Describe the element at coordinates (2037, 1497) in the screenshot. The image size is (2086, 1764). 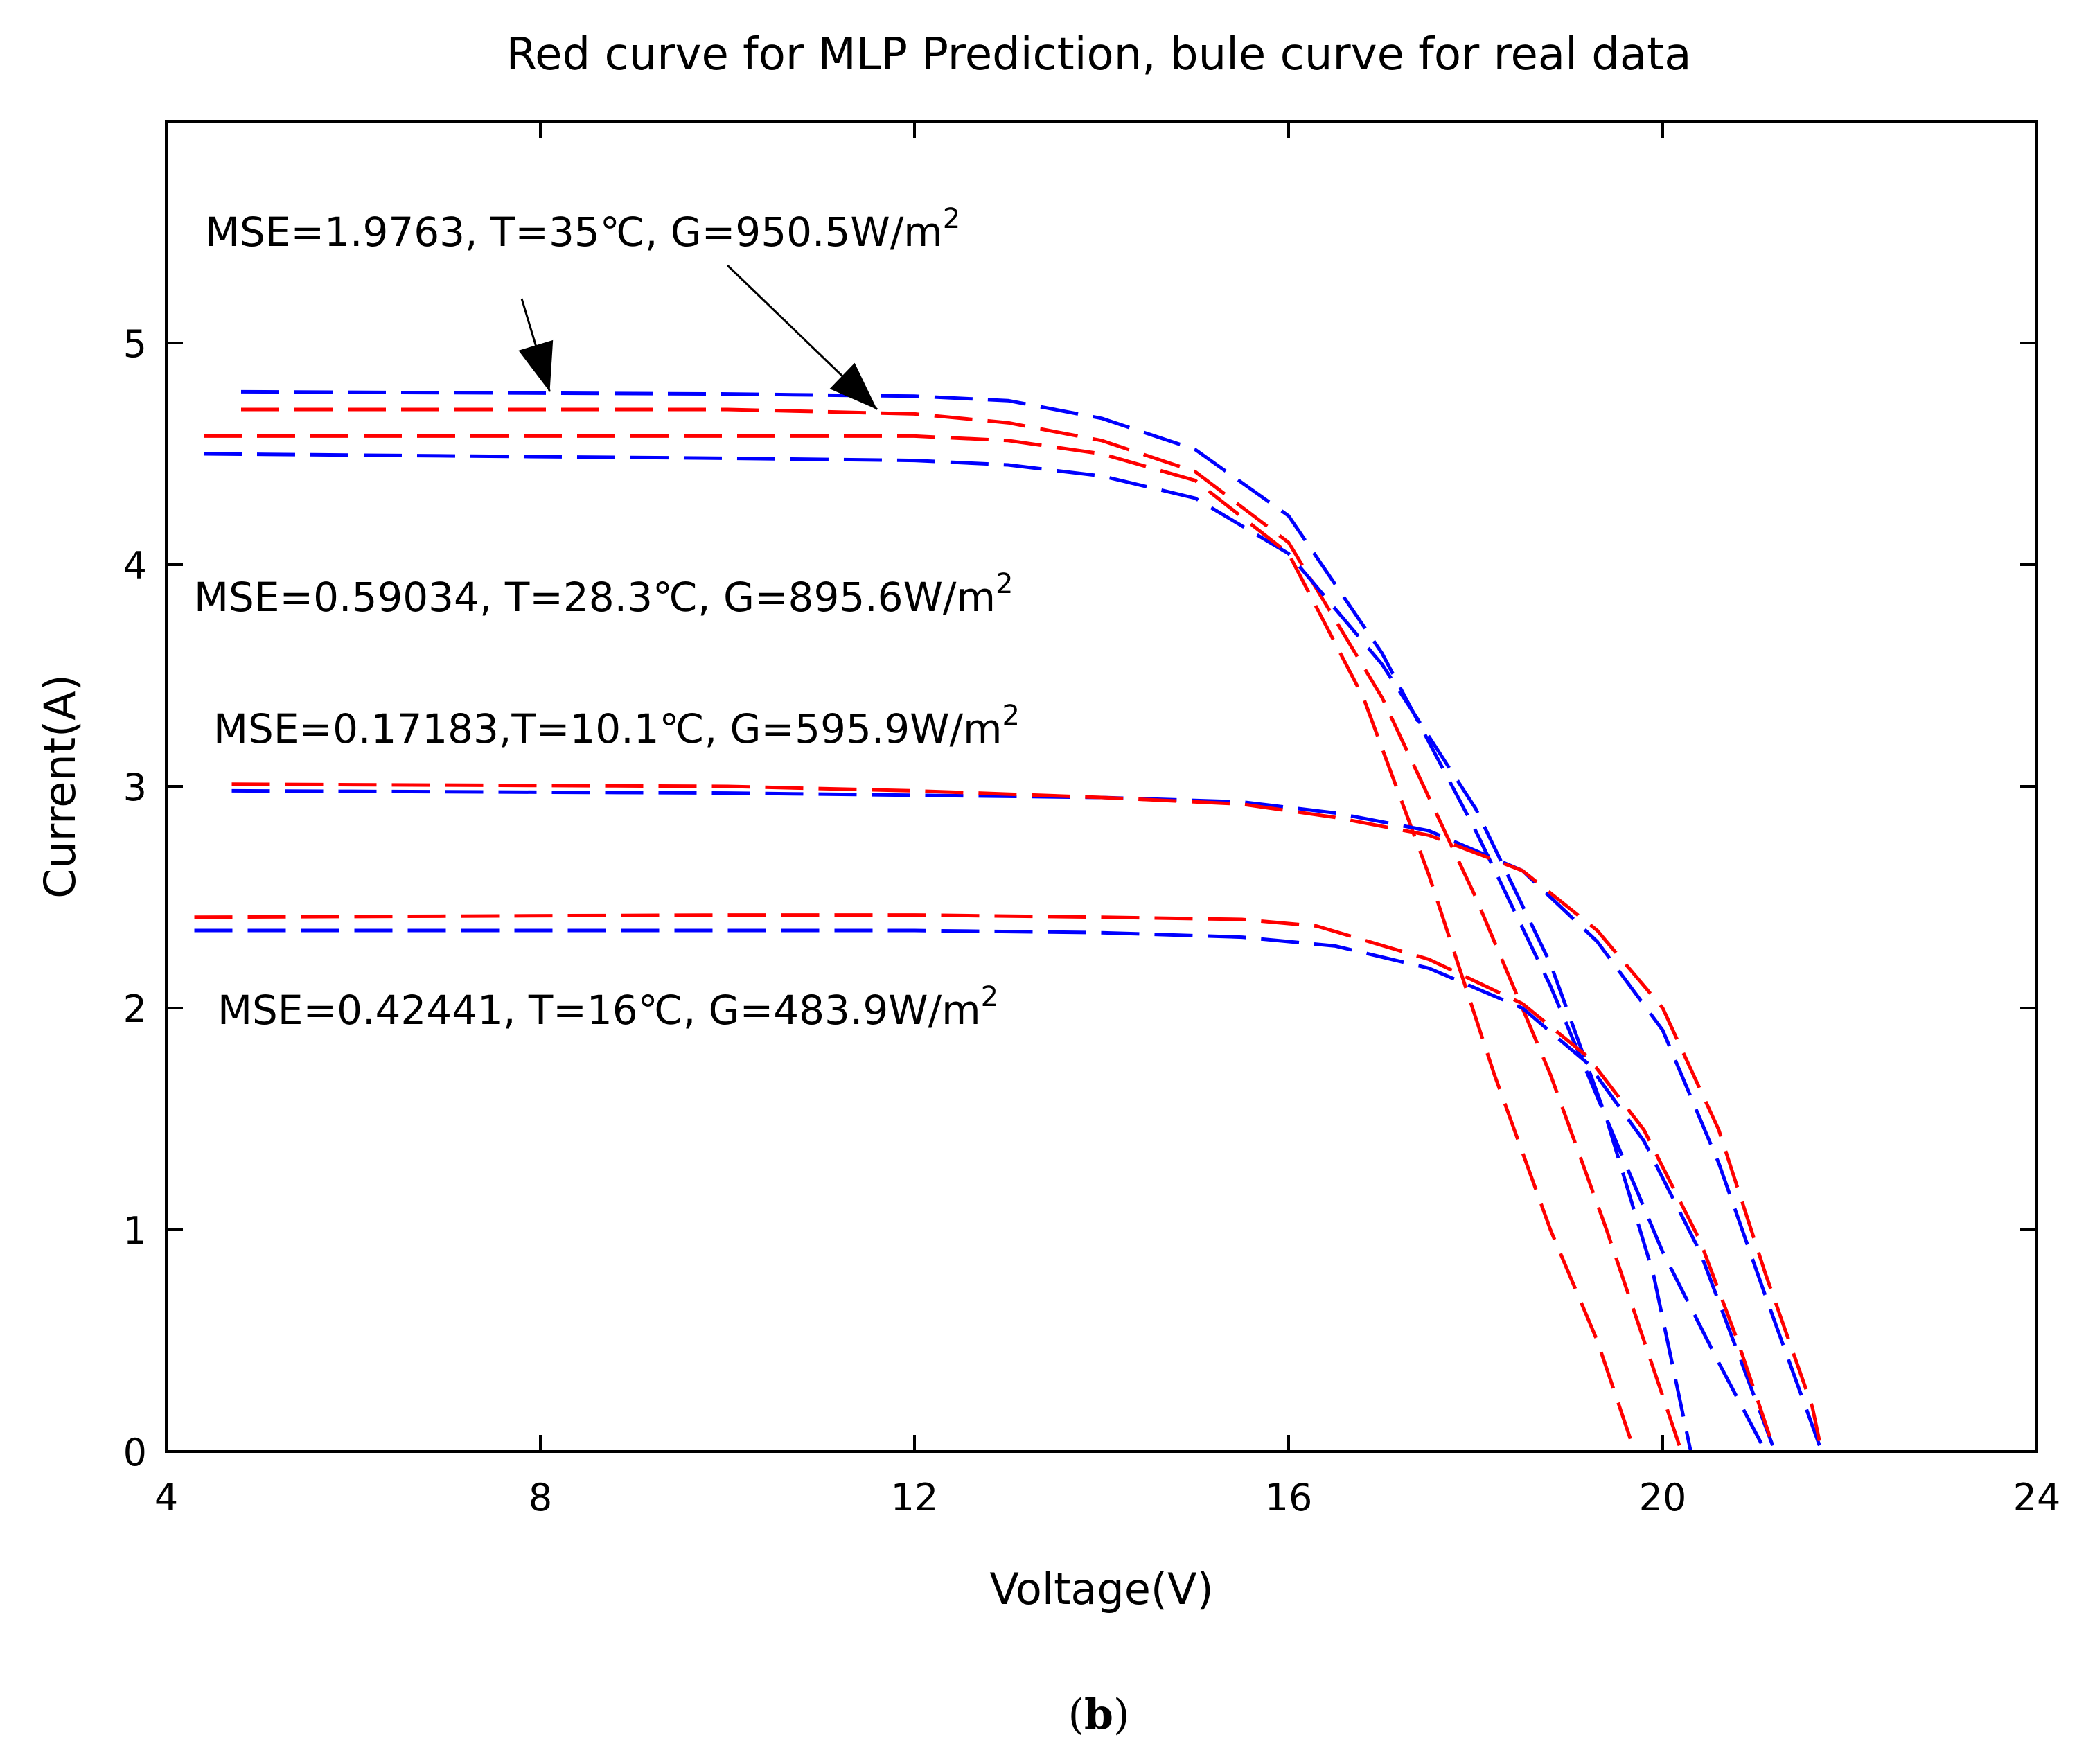
I see `x-tick-label: 24` at that location.